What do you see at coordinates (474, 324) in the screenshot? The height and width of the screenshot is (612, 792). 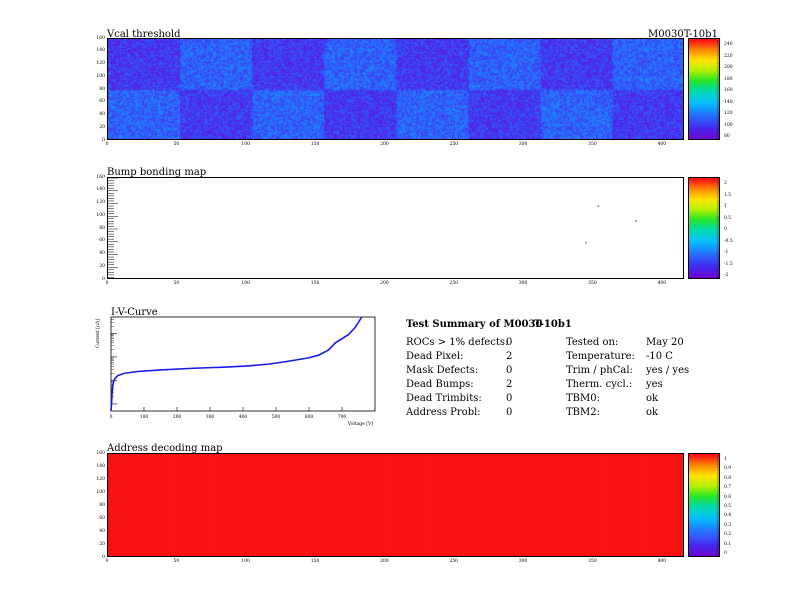 I see `summary-heading-left: Test Summary of M0030` at bounding box center [474, 324].